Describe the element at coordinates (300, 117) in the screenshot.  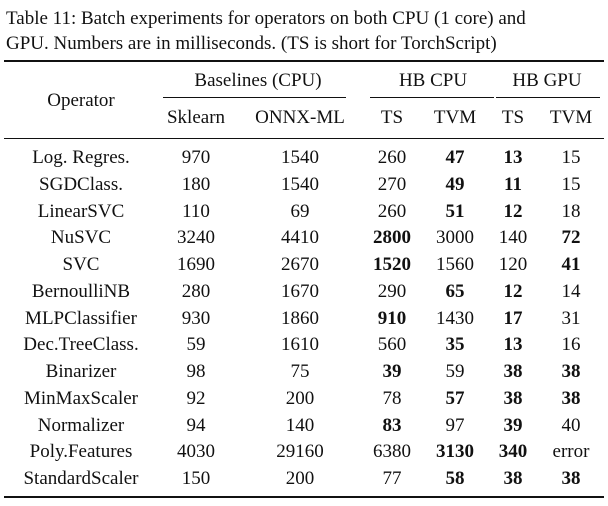
I see `header-onnx-ml: ONNX-ML` at that location.